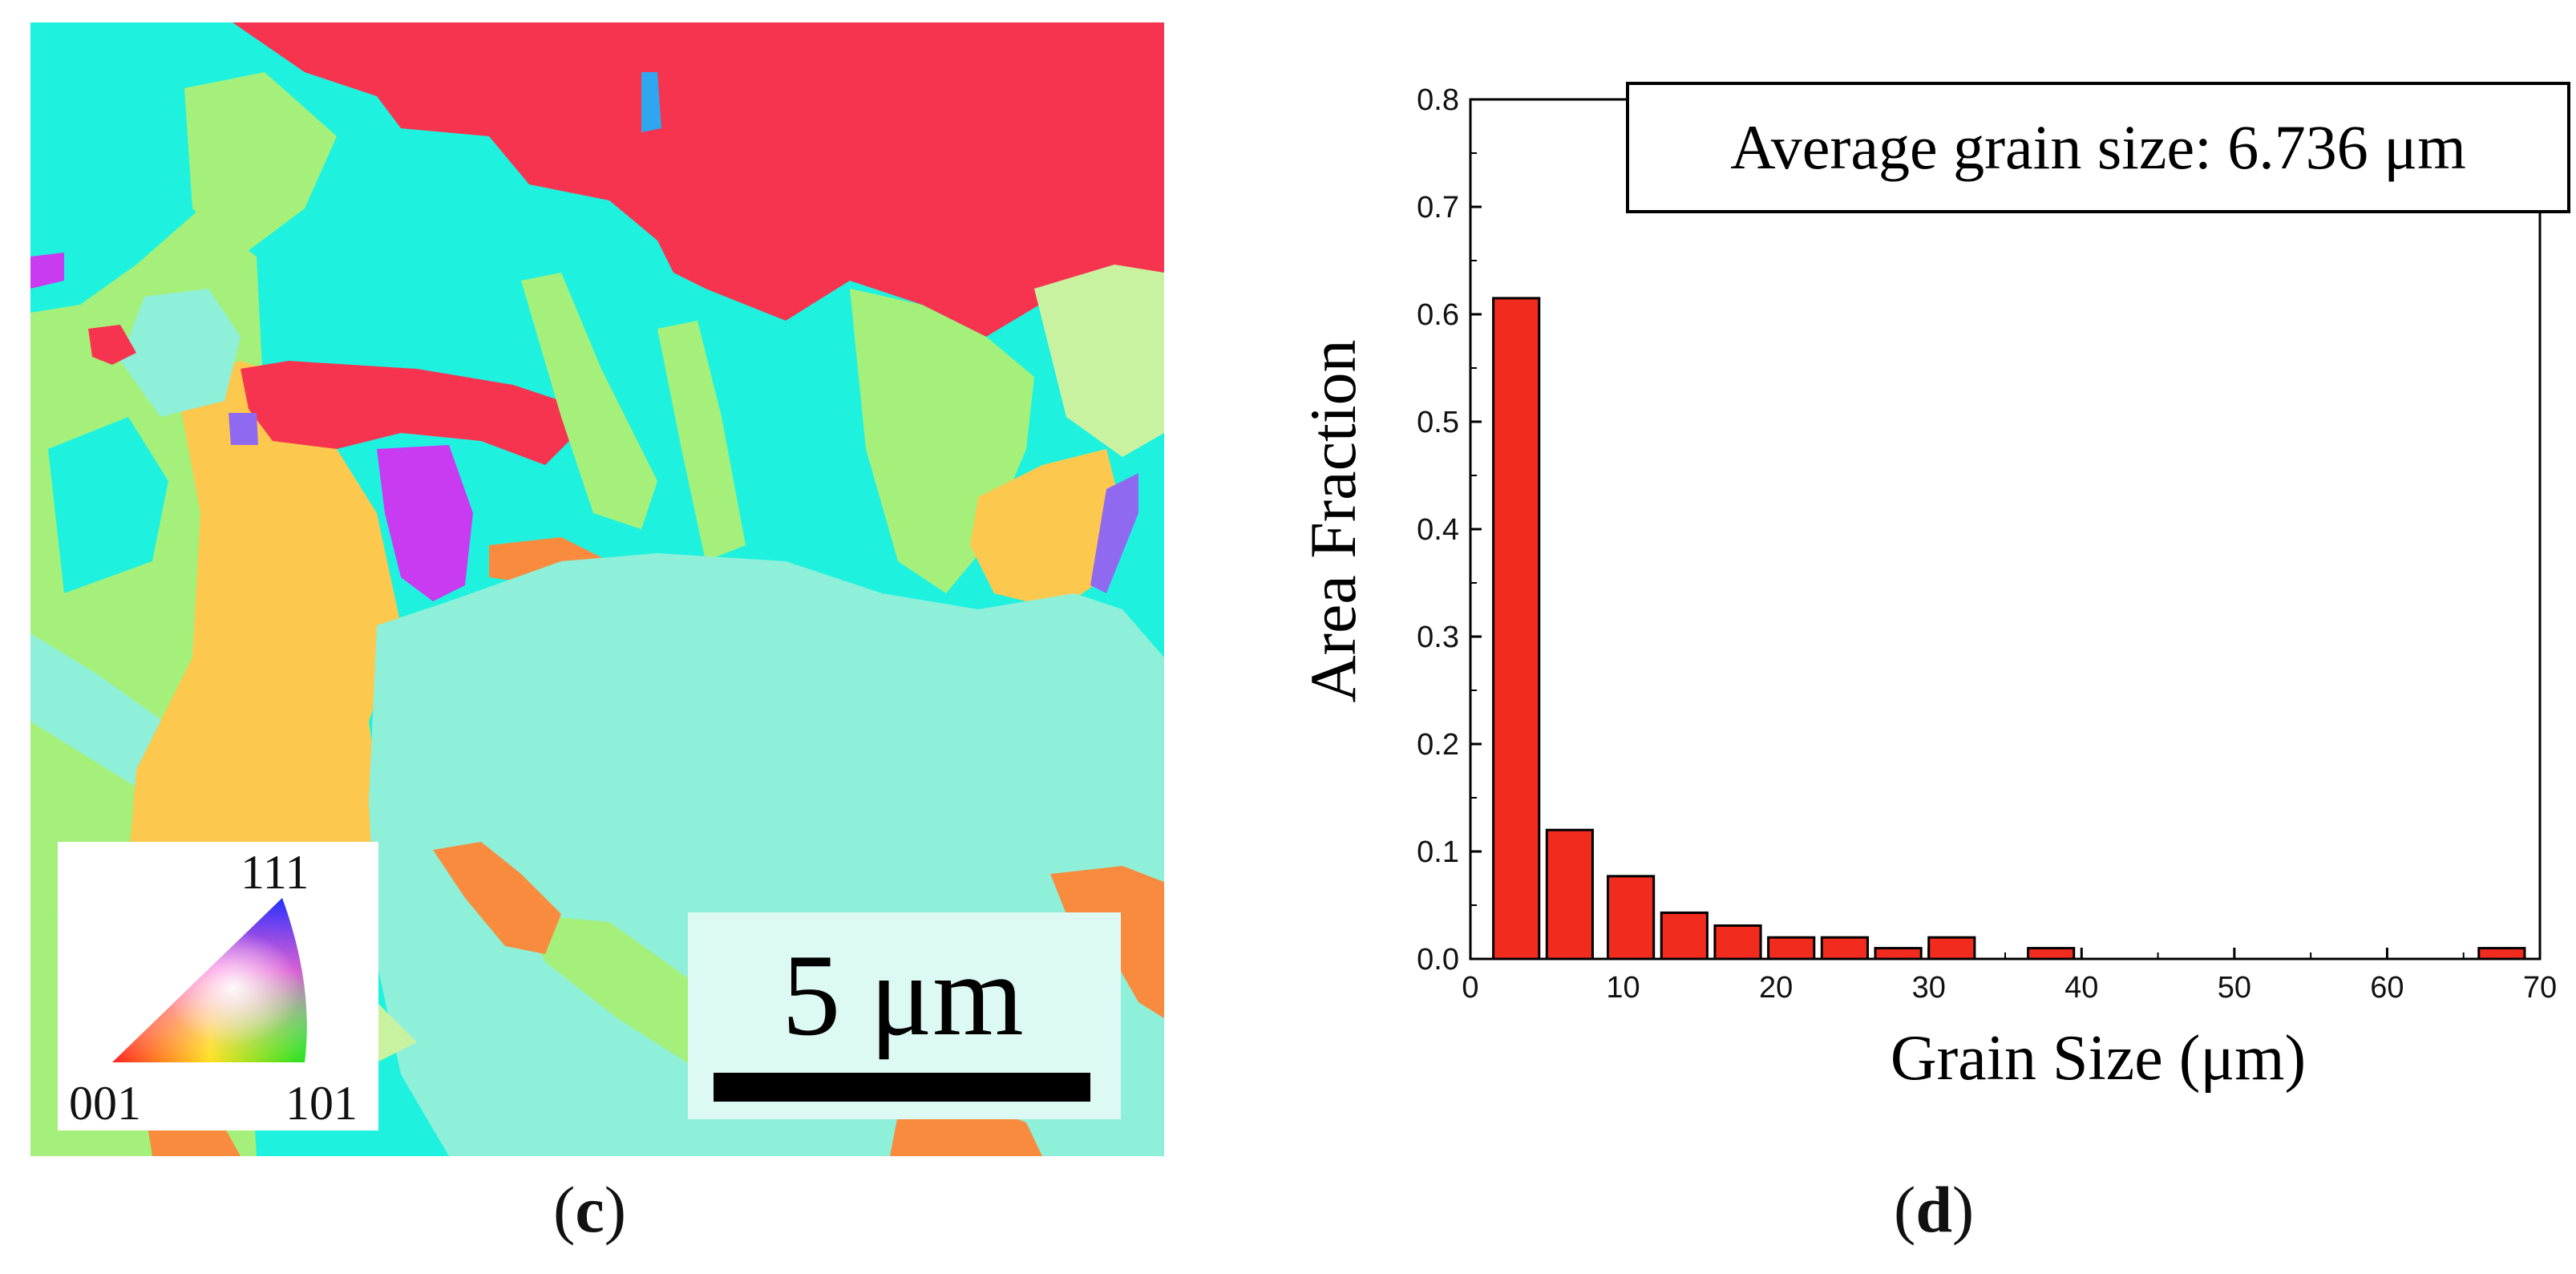  I want to click on grain-orange-right, so click(1046, 529).